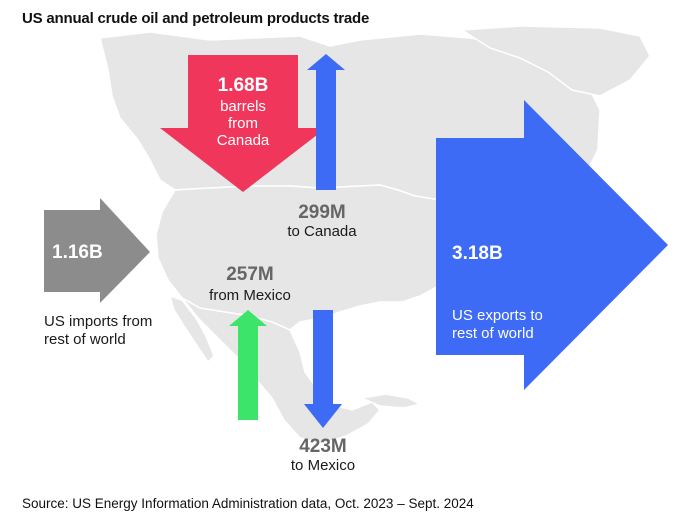 This screenshot has width=680, height=526. Describe the element at coordinates (323, 446) in the screenshot. I see `exports-to-mexico-value: 423M` at that location.